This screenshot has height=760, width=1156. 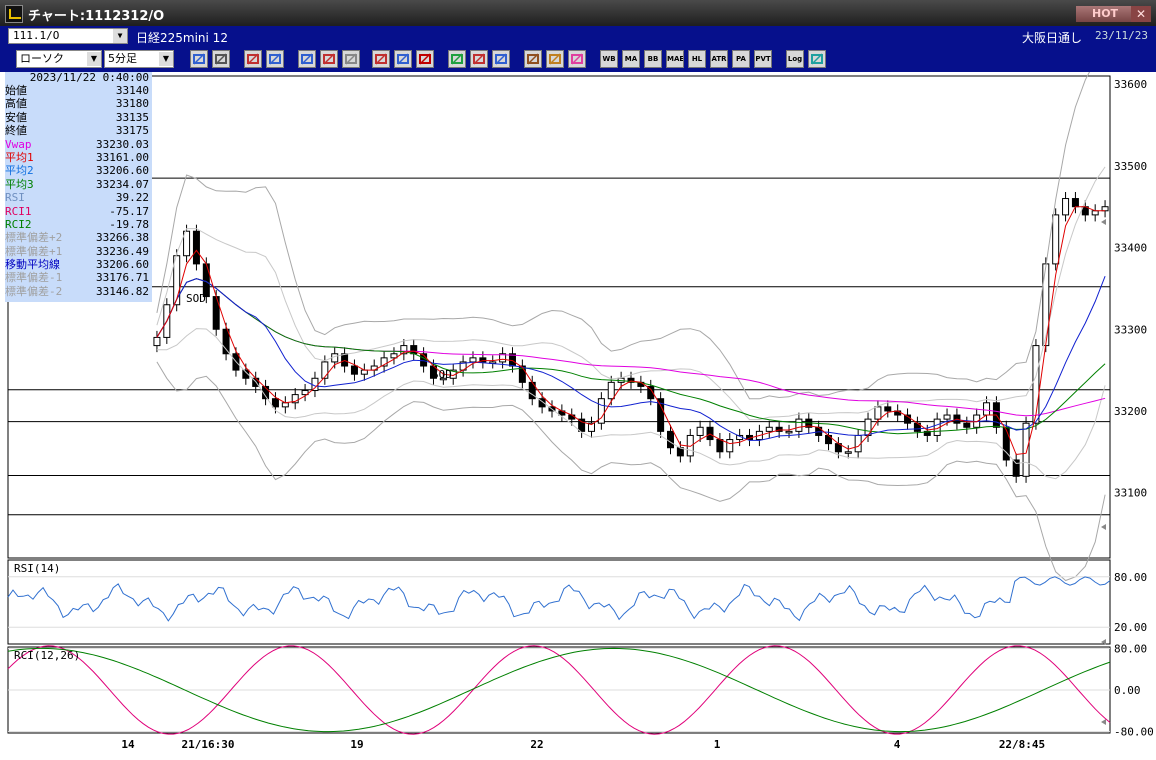 What do you see at coordinates (1121, 35) in the screenshot?
I see `header-date: 23/11/23` at bounding box center [1121, 35].